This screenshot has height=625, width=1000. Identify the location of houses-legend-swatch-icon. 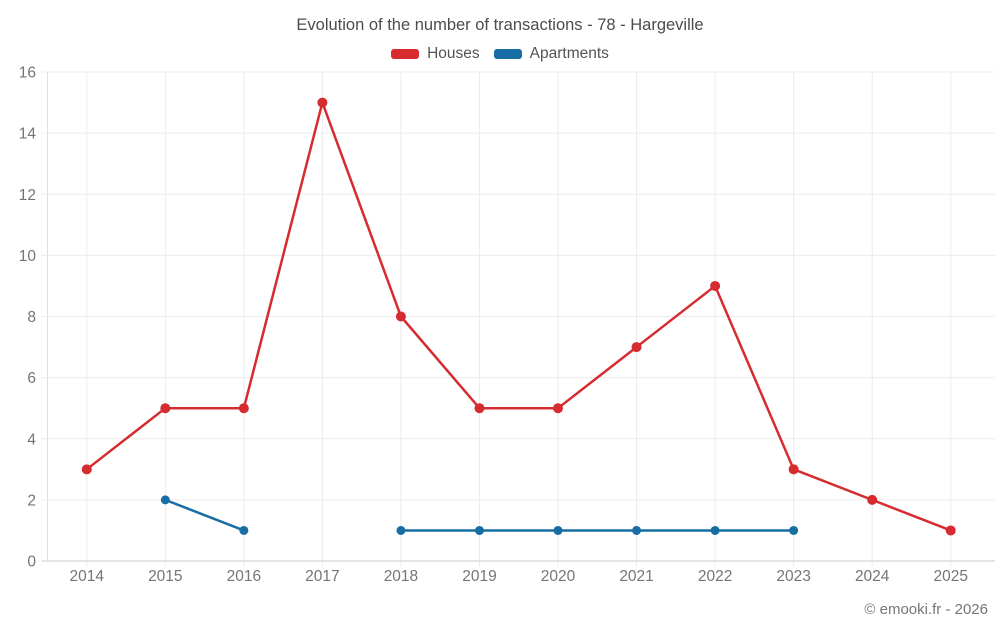
(405, 54).